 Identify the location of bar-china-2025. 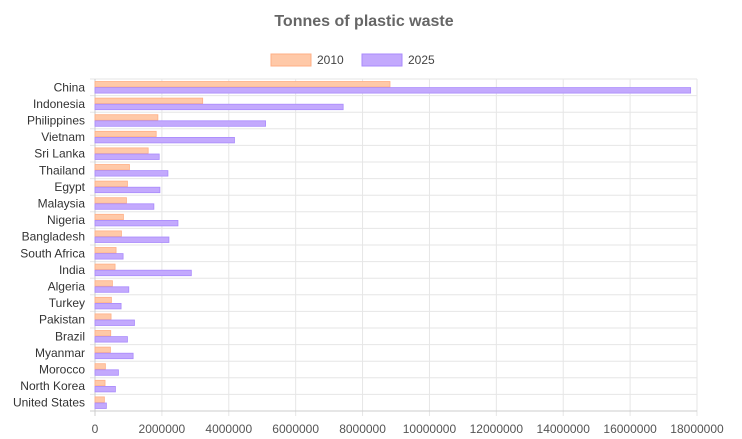
(393, 90).